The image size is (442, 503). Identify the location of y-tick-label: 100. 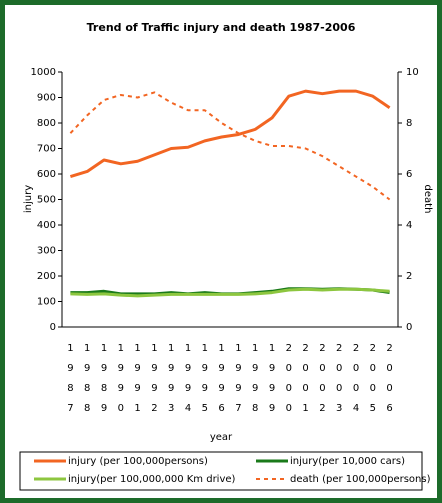
(46, 302).